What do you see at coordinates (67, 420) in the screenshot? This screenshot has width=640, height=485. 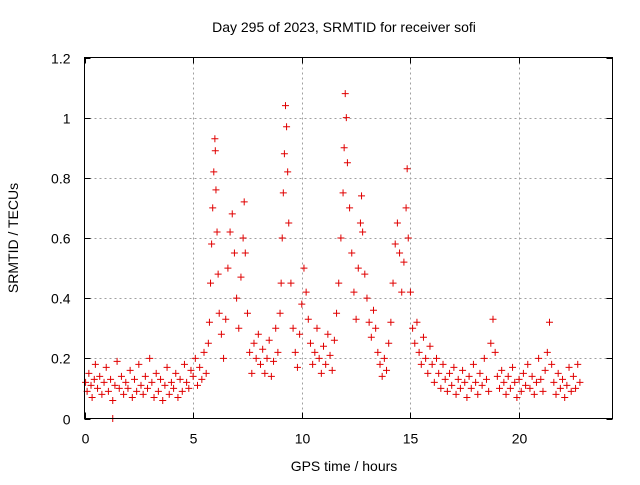 I see `y-tick-label: 0` at bounding box center [67, 420].